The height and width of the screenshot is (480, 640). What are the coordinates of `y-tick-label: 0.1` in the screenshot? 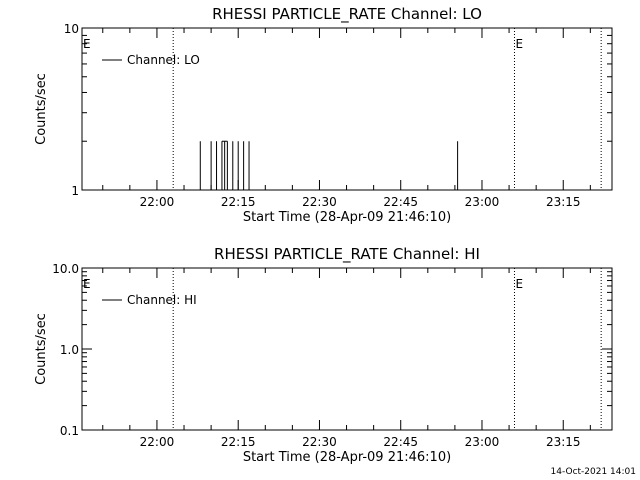 It's located at (69, 431).